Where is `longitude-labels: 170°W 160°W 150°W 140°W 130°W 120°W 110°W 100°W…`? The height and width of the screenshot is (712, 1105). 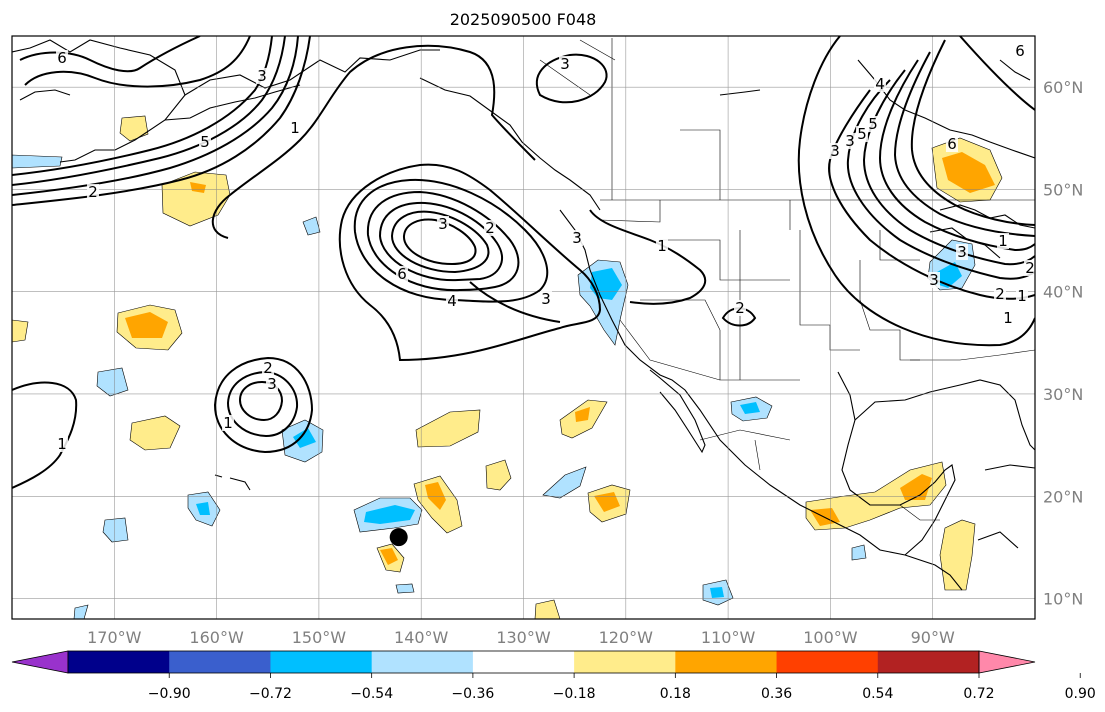 longitude-labels: 170°W 160°W 150°W 140°W 130°W 120°W 110°W 100°W… is located at coordinates (521, 637).